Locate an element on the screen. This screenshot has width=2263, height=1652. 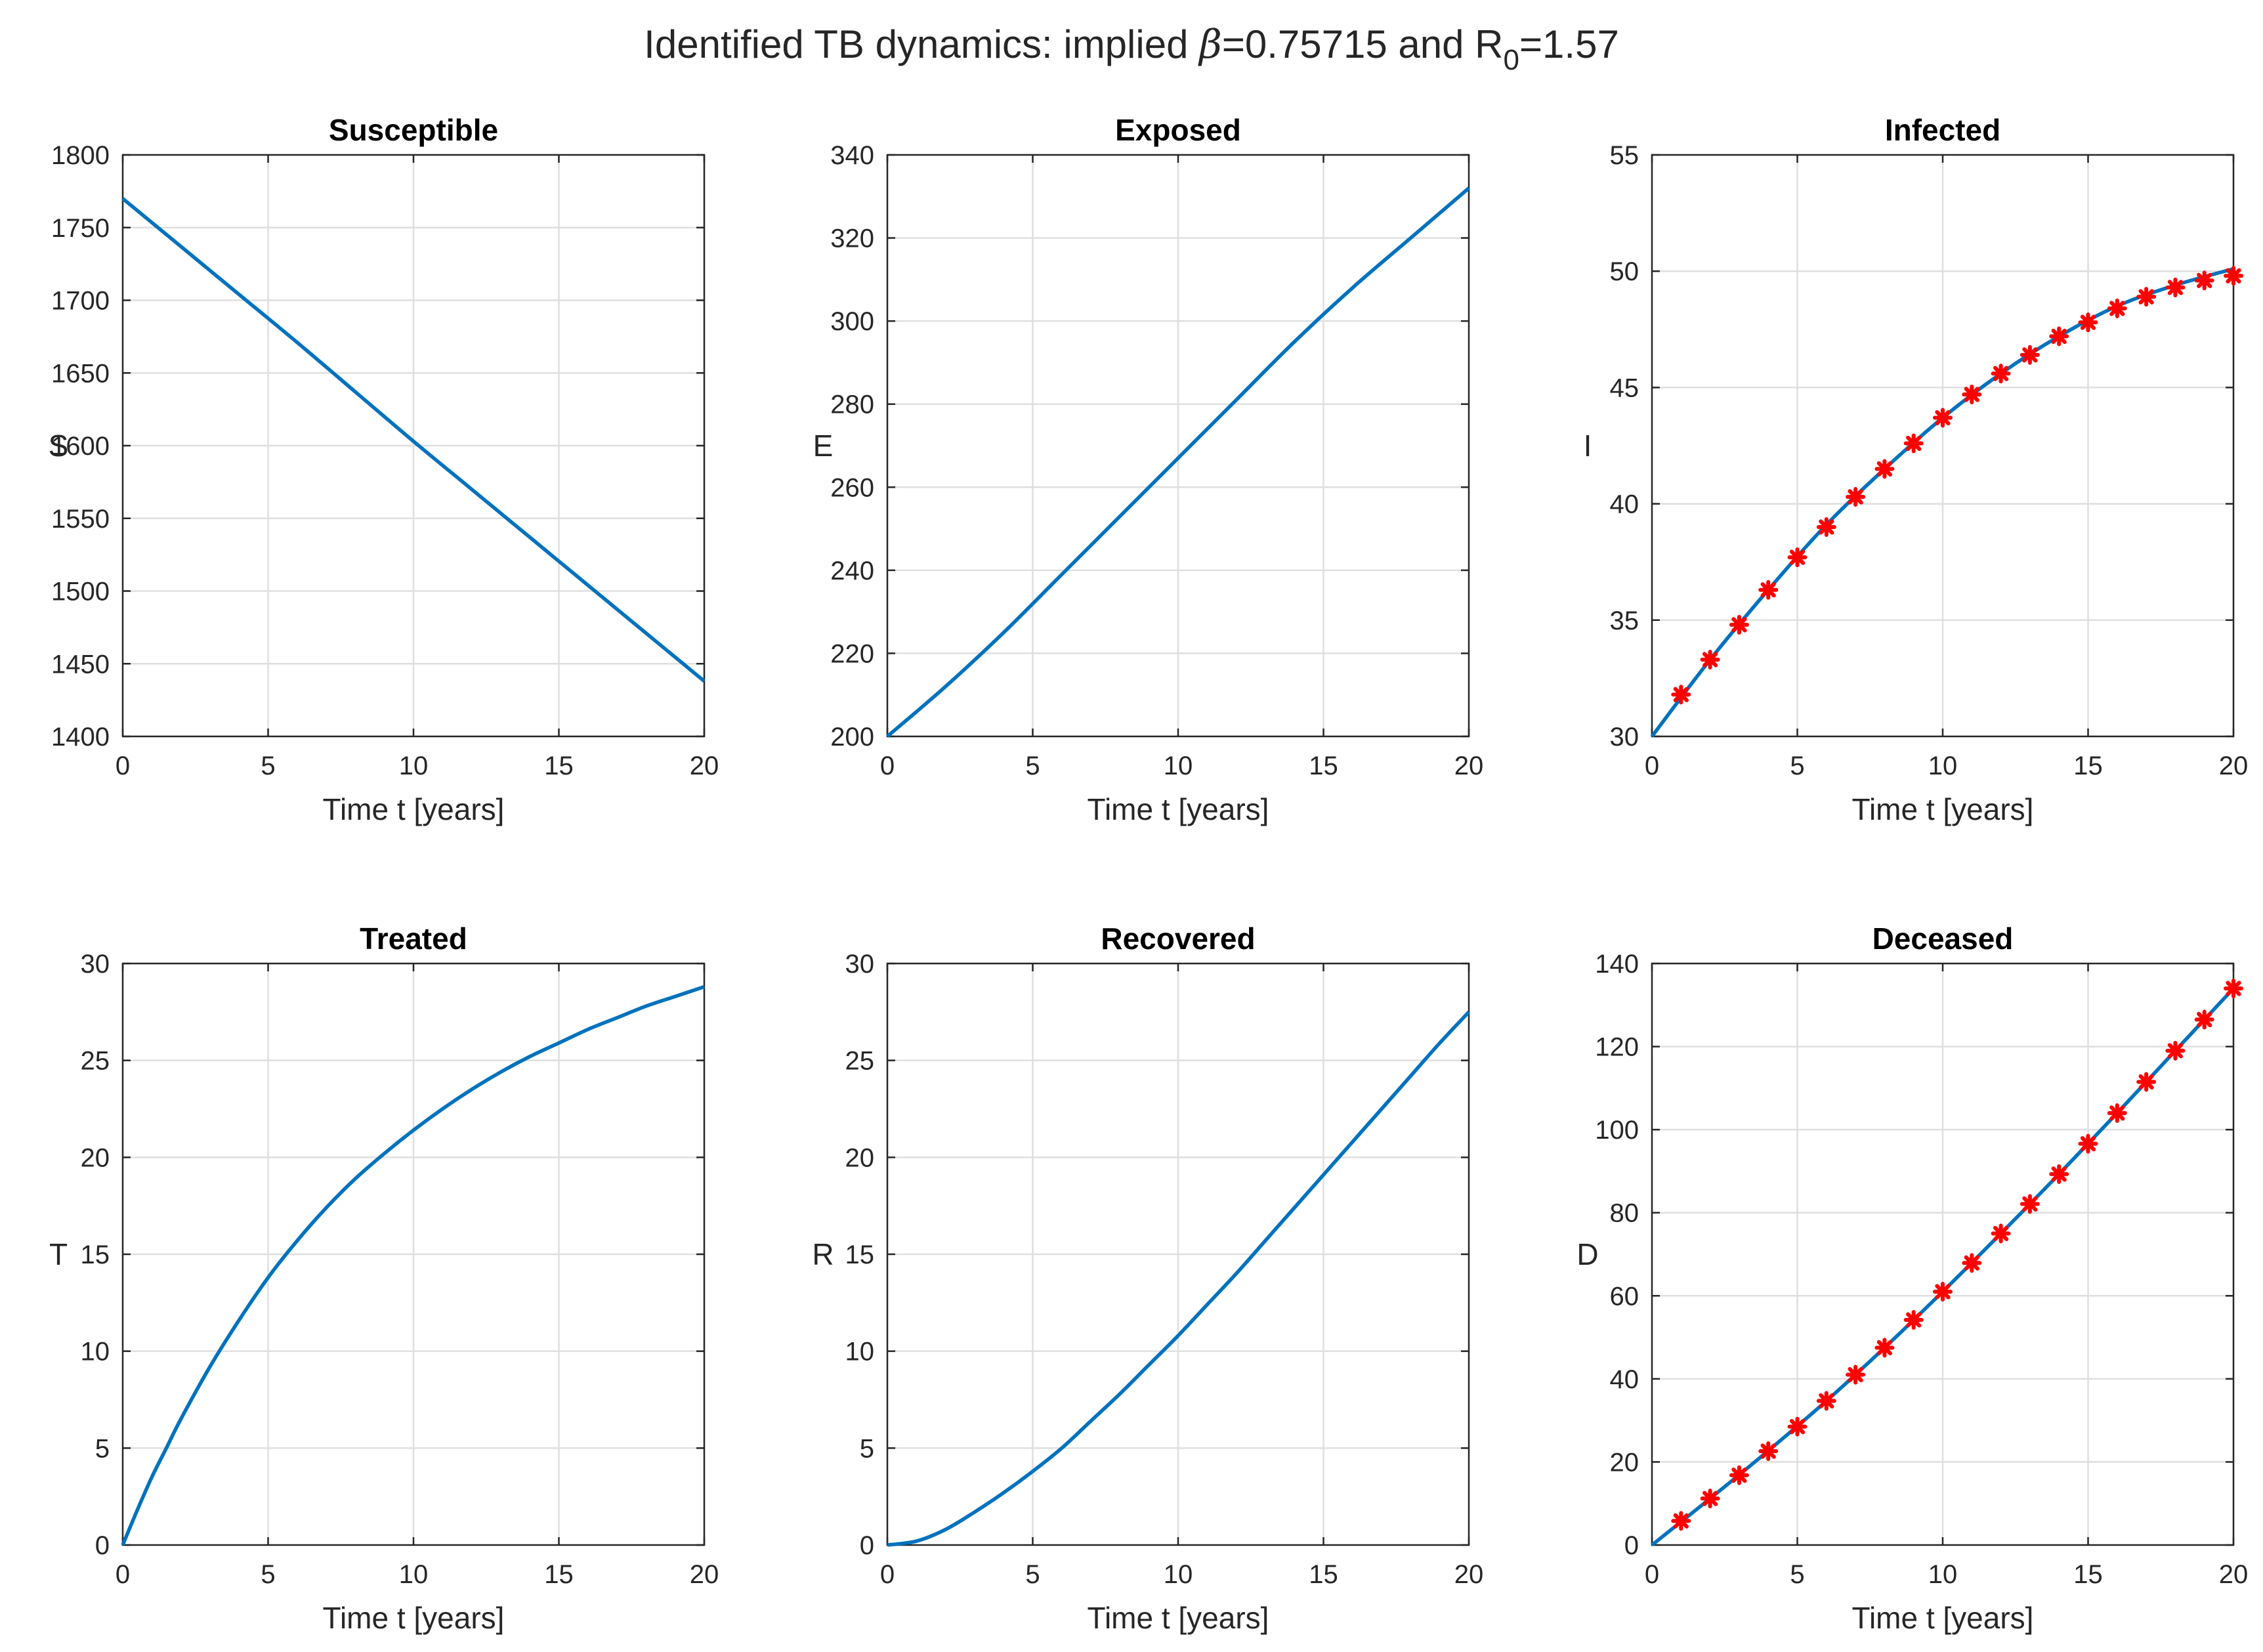
y-tick-label: 5 is located at coordinates (102, 1449).